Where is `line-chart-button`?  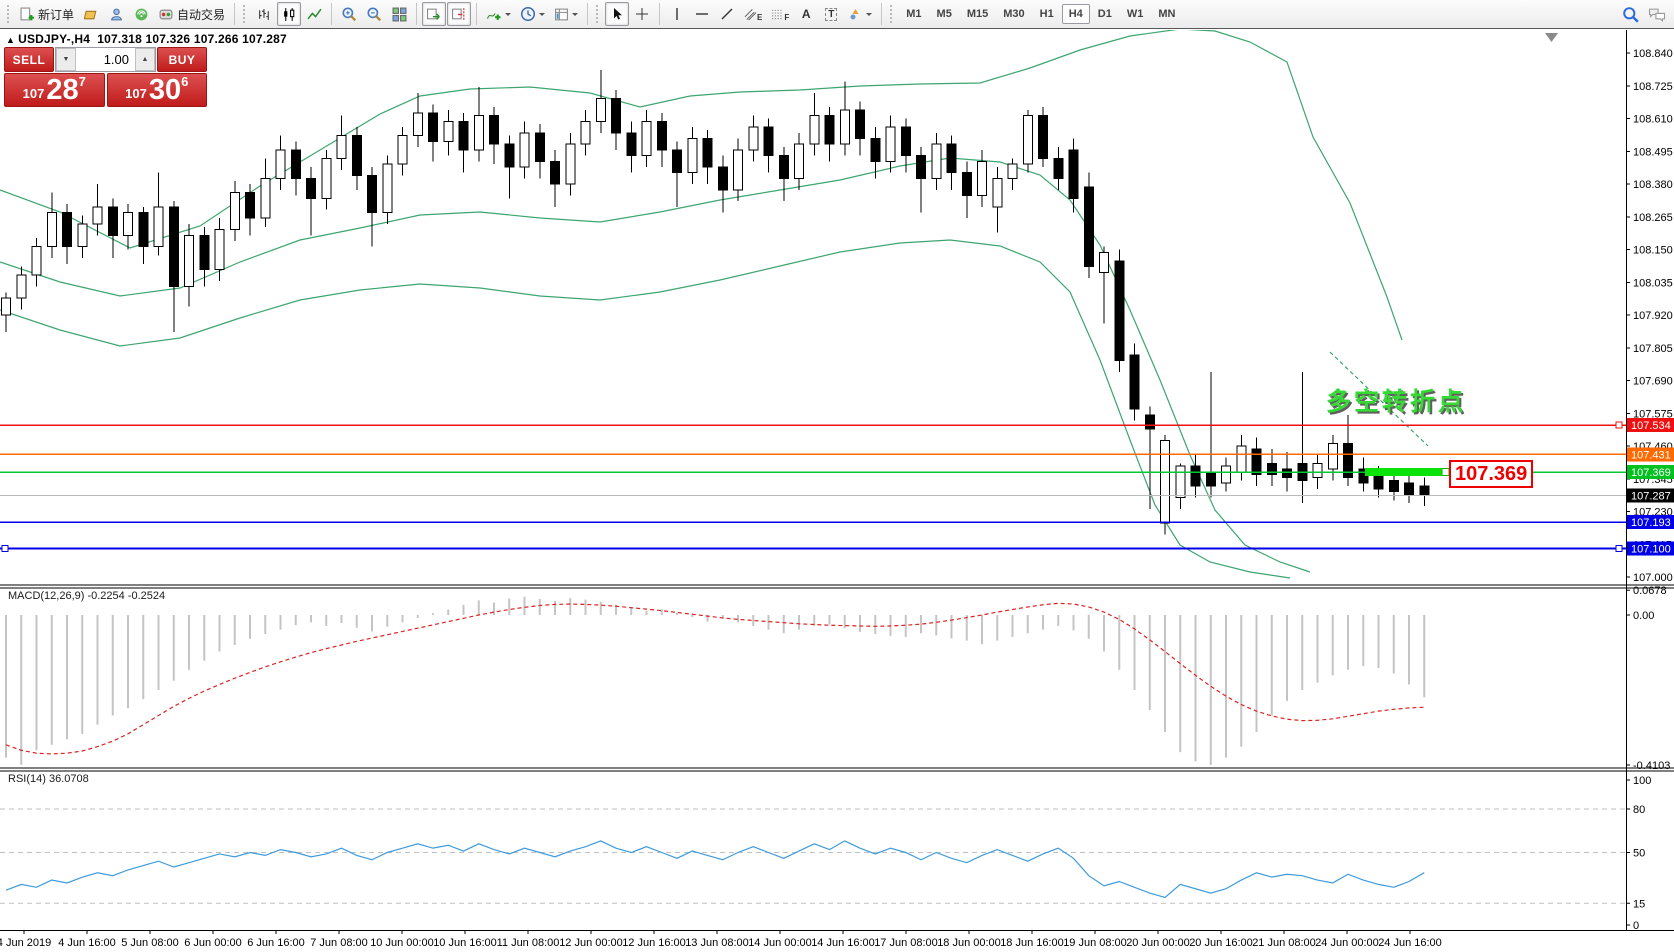
line-chart-button is located at coordinates (314, 14).